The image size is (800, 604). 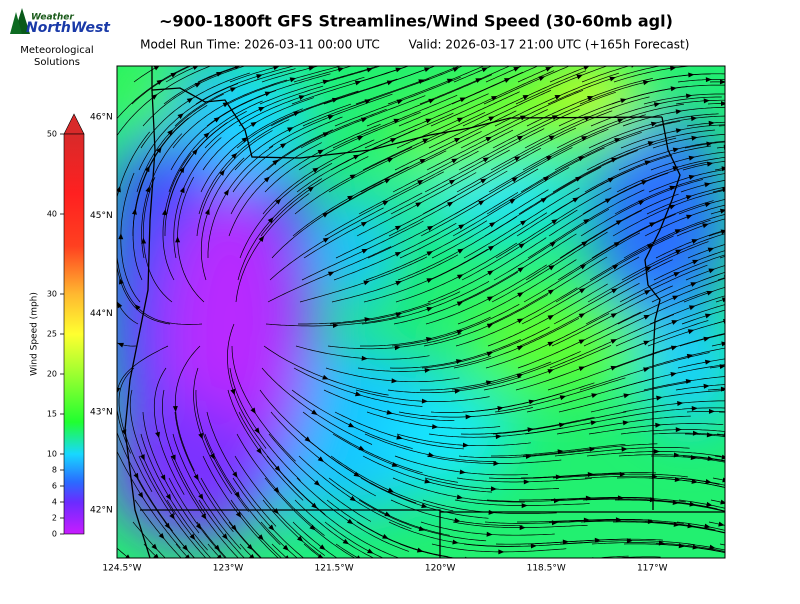 I want to click on colorbar-extend, so click(x=74, y=124).